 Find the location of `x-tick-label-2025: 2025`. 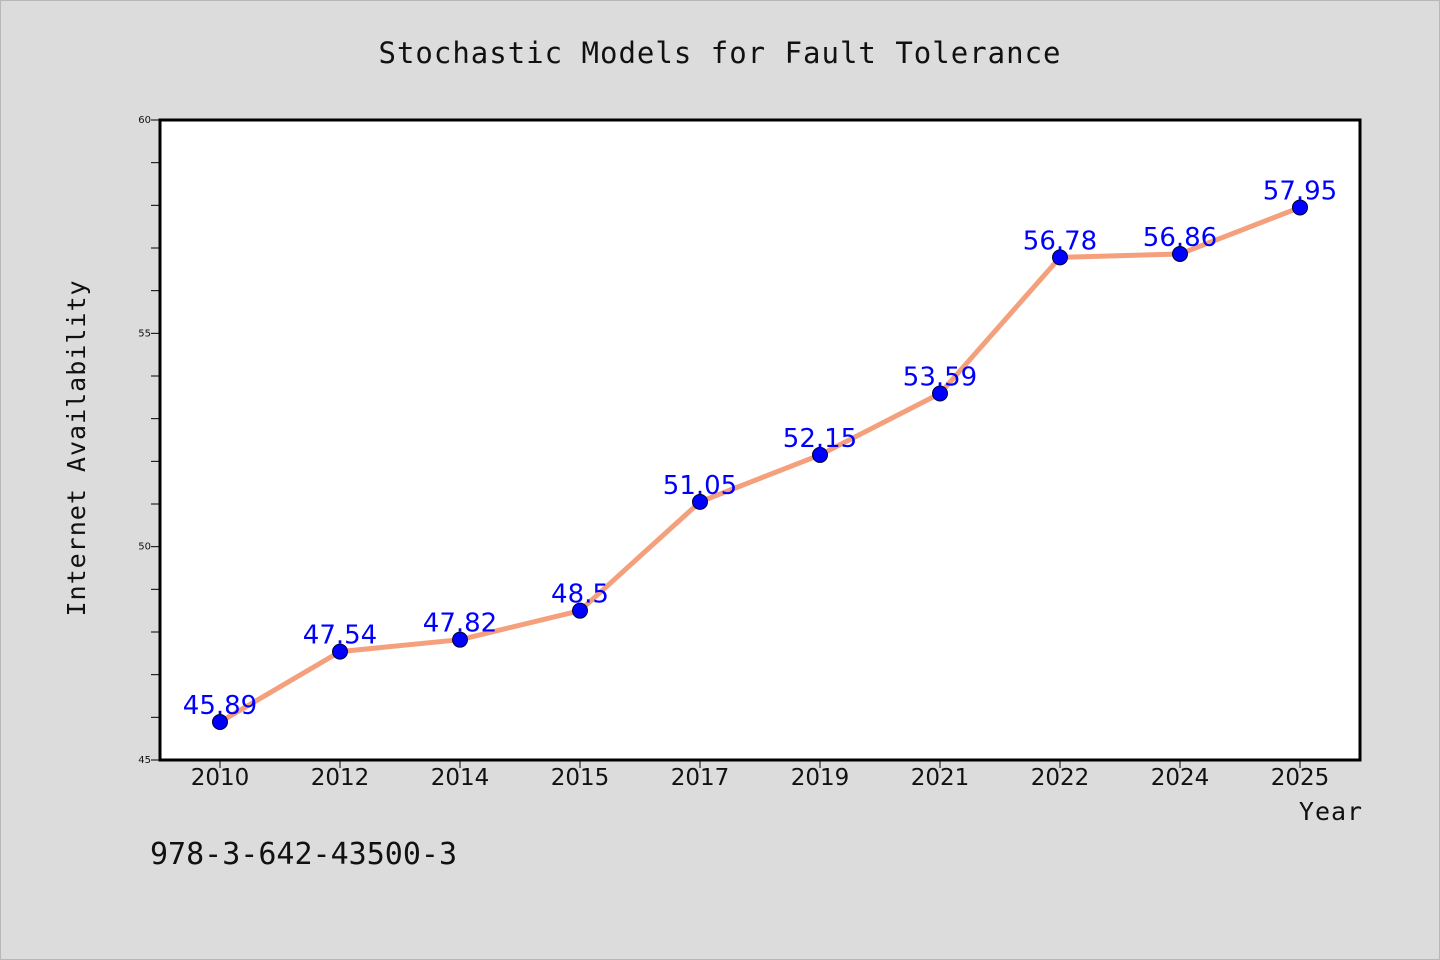

x-tick-label-2025: 2025 is located at coordinates (1300, 778).